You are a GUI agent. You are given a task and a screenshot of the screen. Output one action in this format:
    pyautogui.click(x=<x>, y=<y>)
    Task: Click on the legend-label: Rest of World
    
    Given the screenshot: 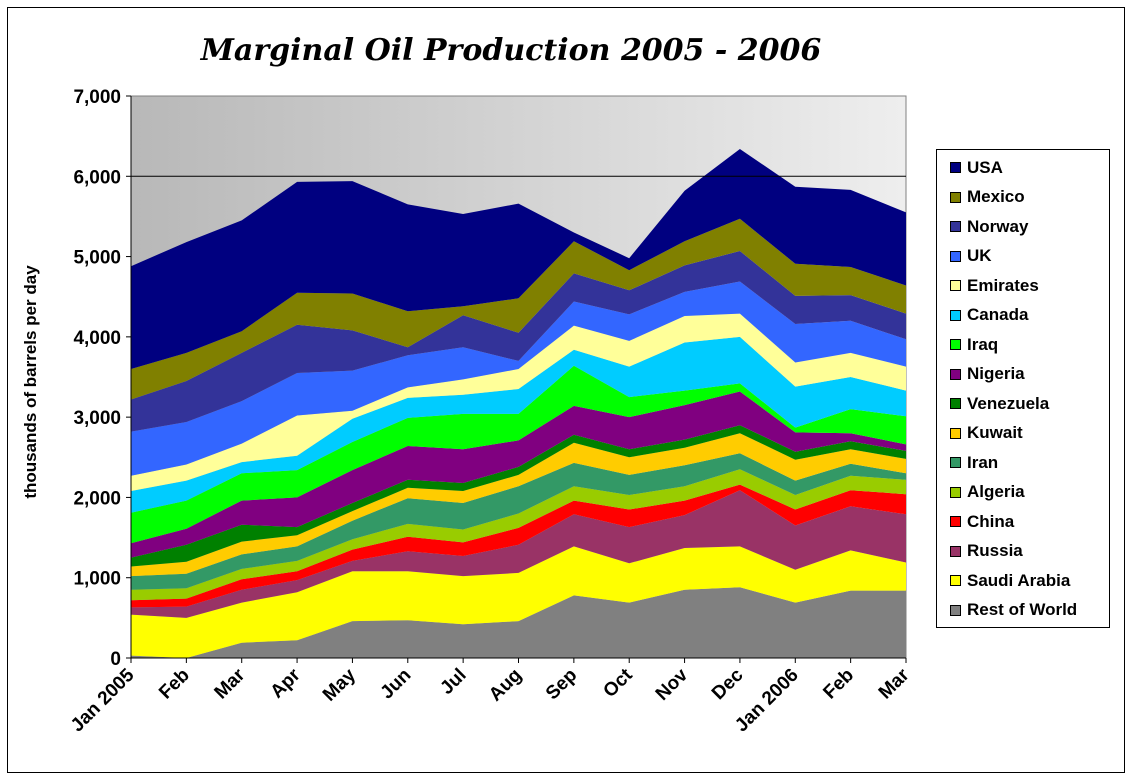 What is the action you would take?
    pyautogui.click(x=1022, y=610)
    